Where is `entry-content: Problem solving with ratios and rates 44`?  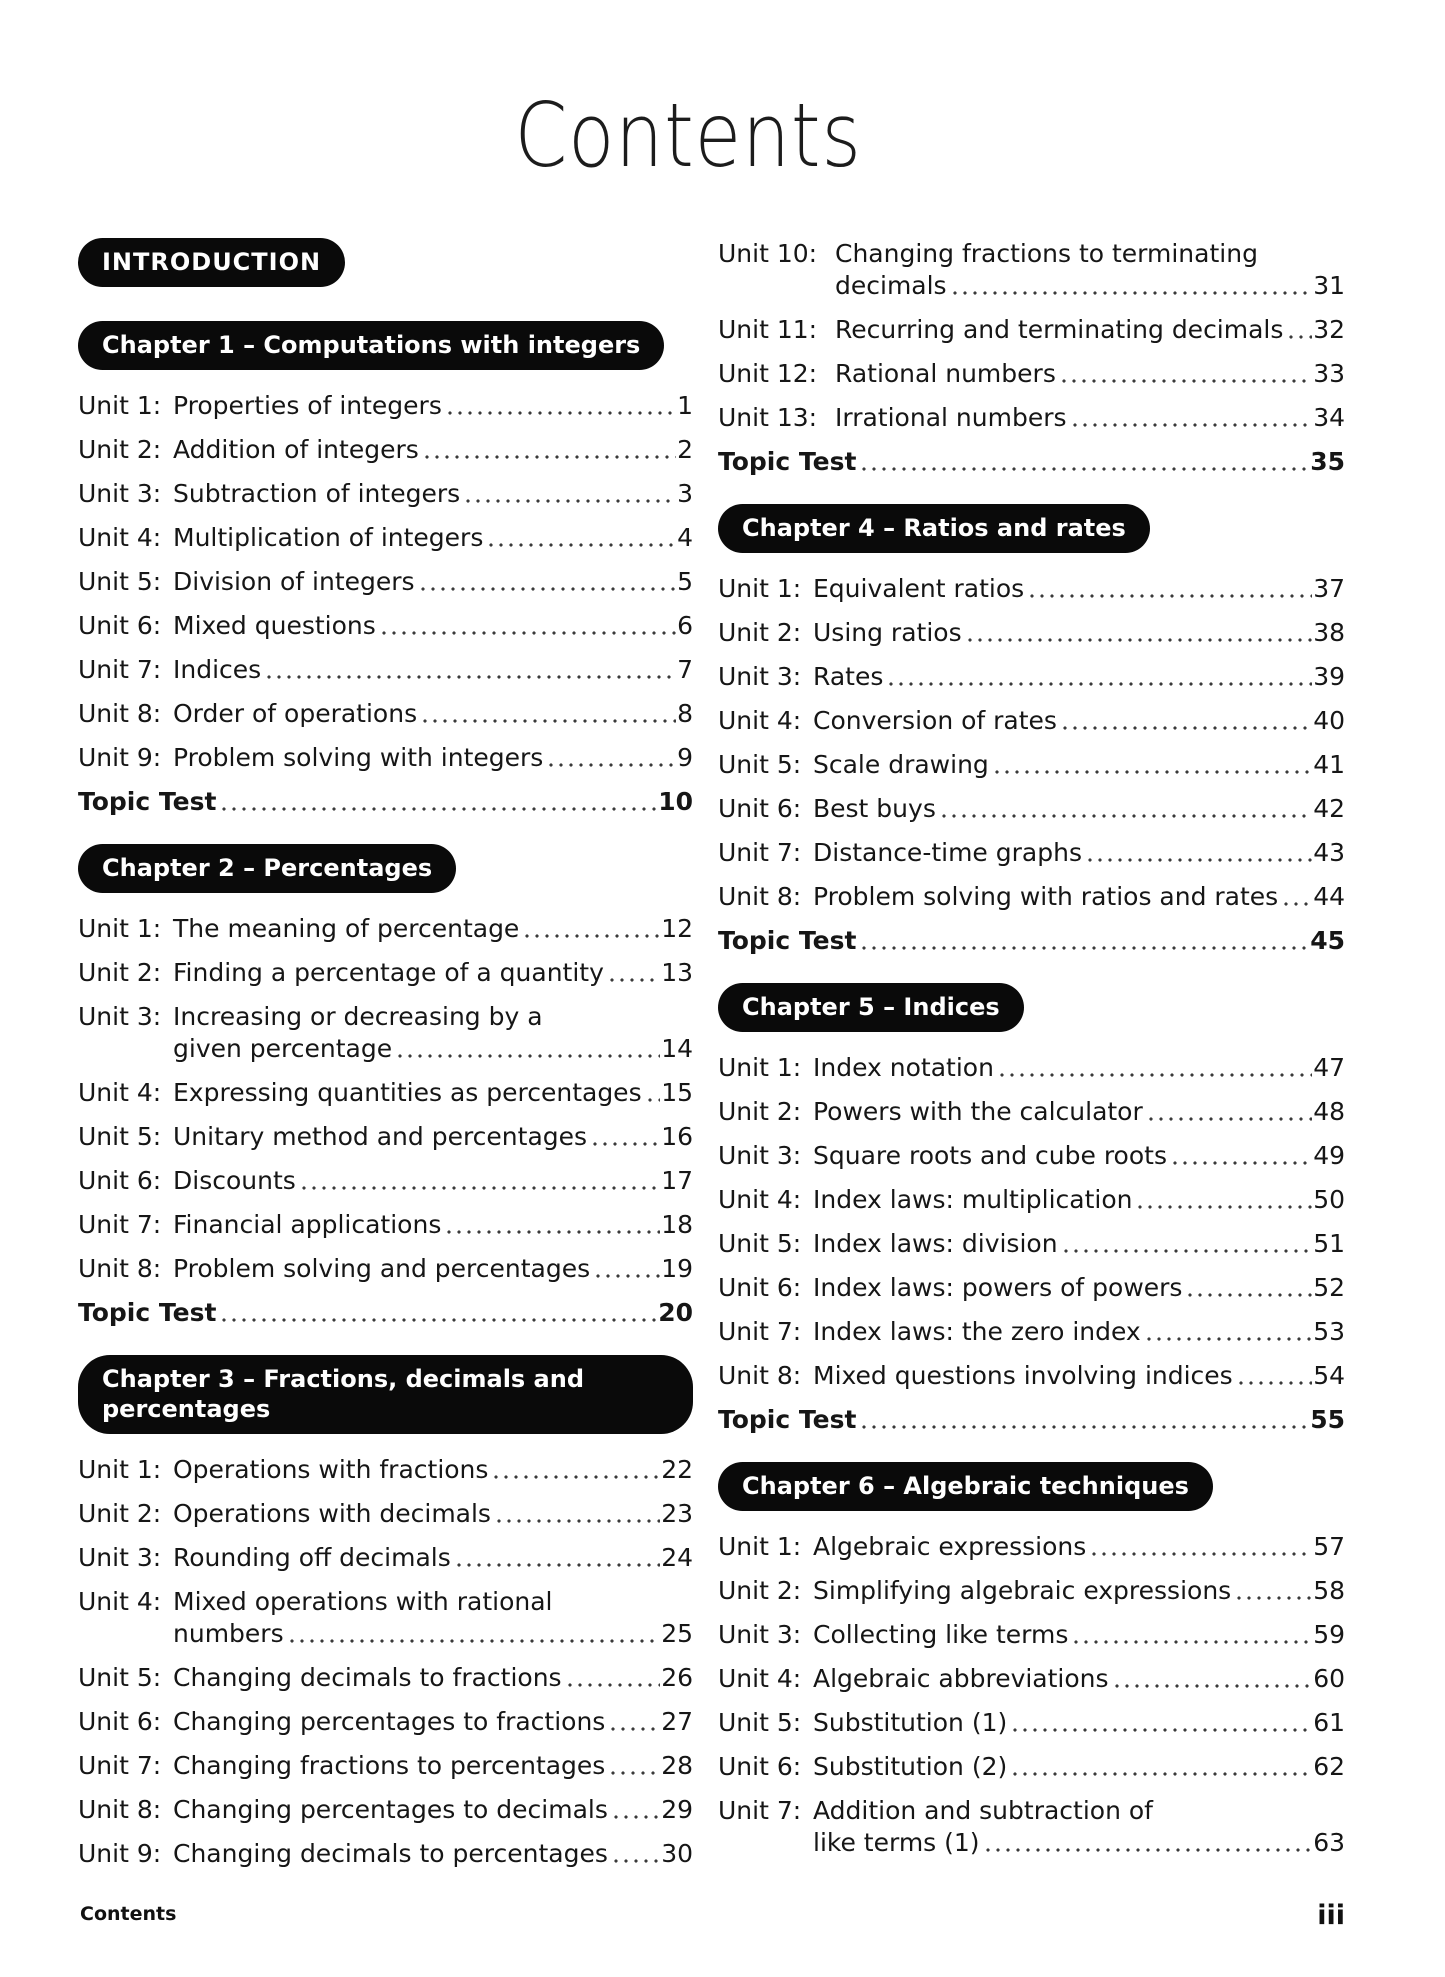 entry-content: Problem solving with ratios and rates 44 is located at coordinates (1079, 897).